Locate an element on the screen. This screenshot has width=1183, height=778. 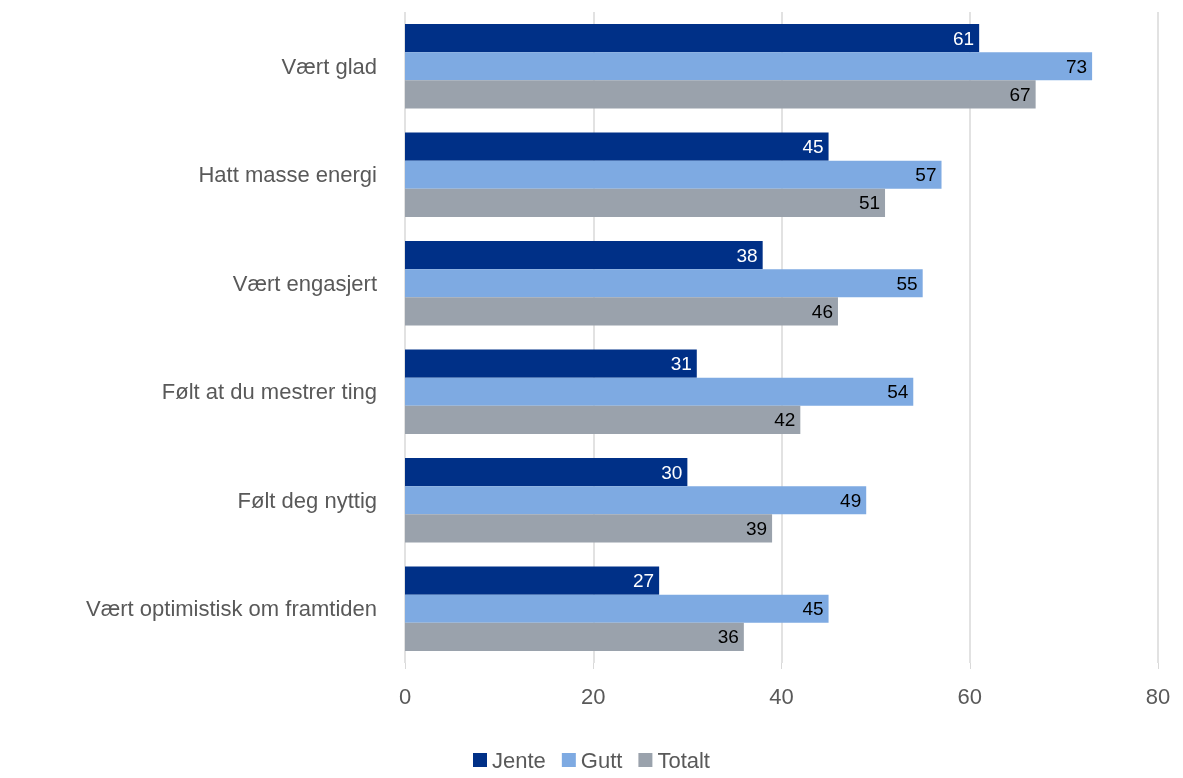
y-tick-label: Vært optimistisk om framtiden is located at coordinates (231, 609).